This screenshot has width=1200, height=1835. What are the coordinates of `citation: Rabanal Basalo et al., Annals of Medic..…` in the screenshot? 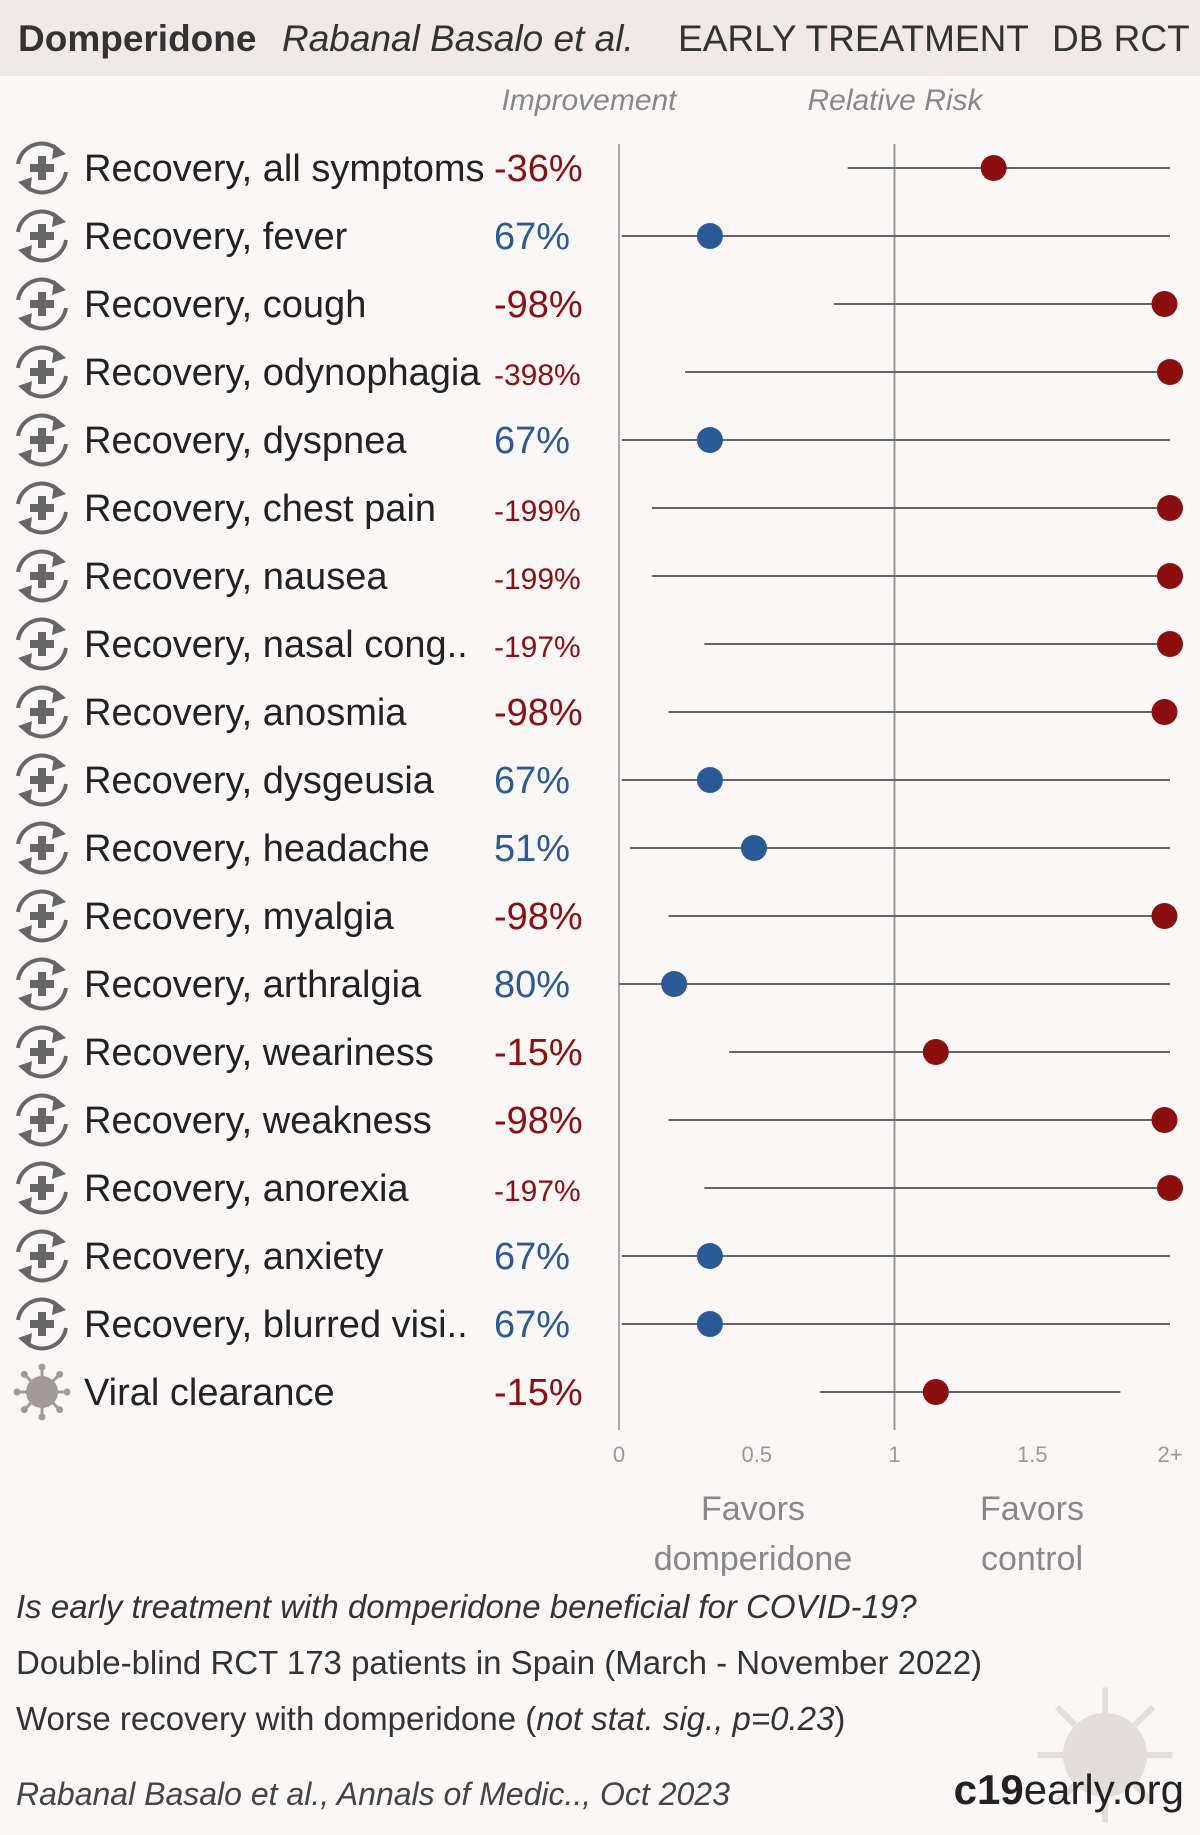 It's located at (373, 1794).